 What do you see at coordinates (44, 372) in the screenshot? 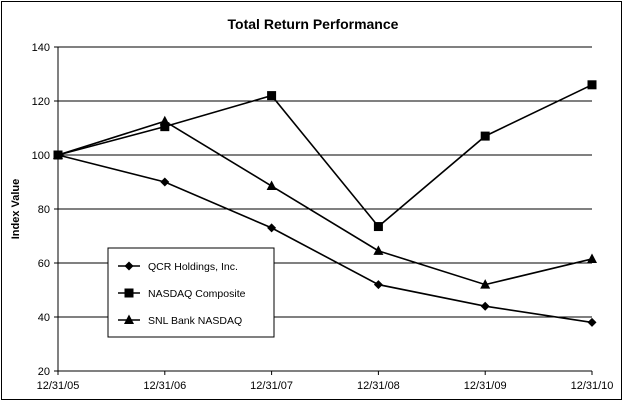
I see `y-tick-label-20: 20` at bounding box center [44, 372].